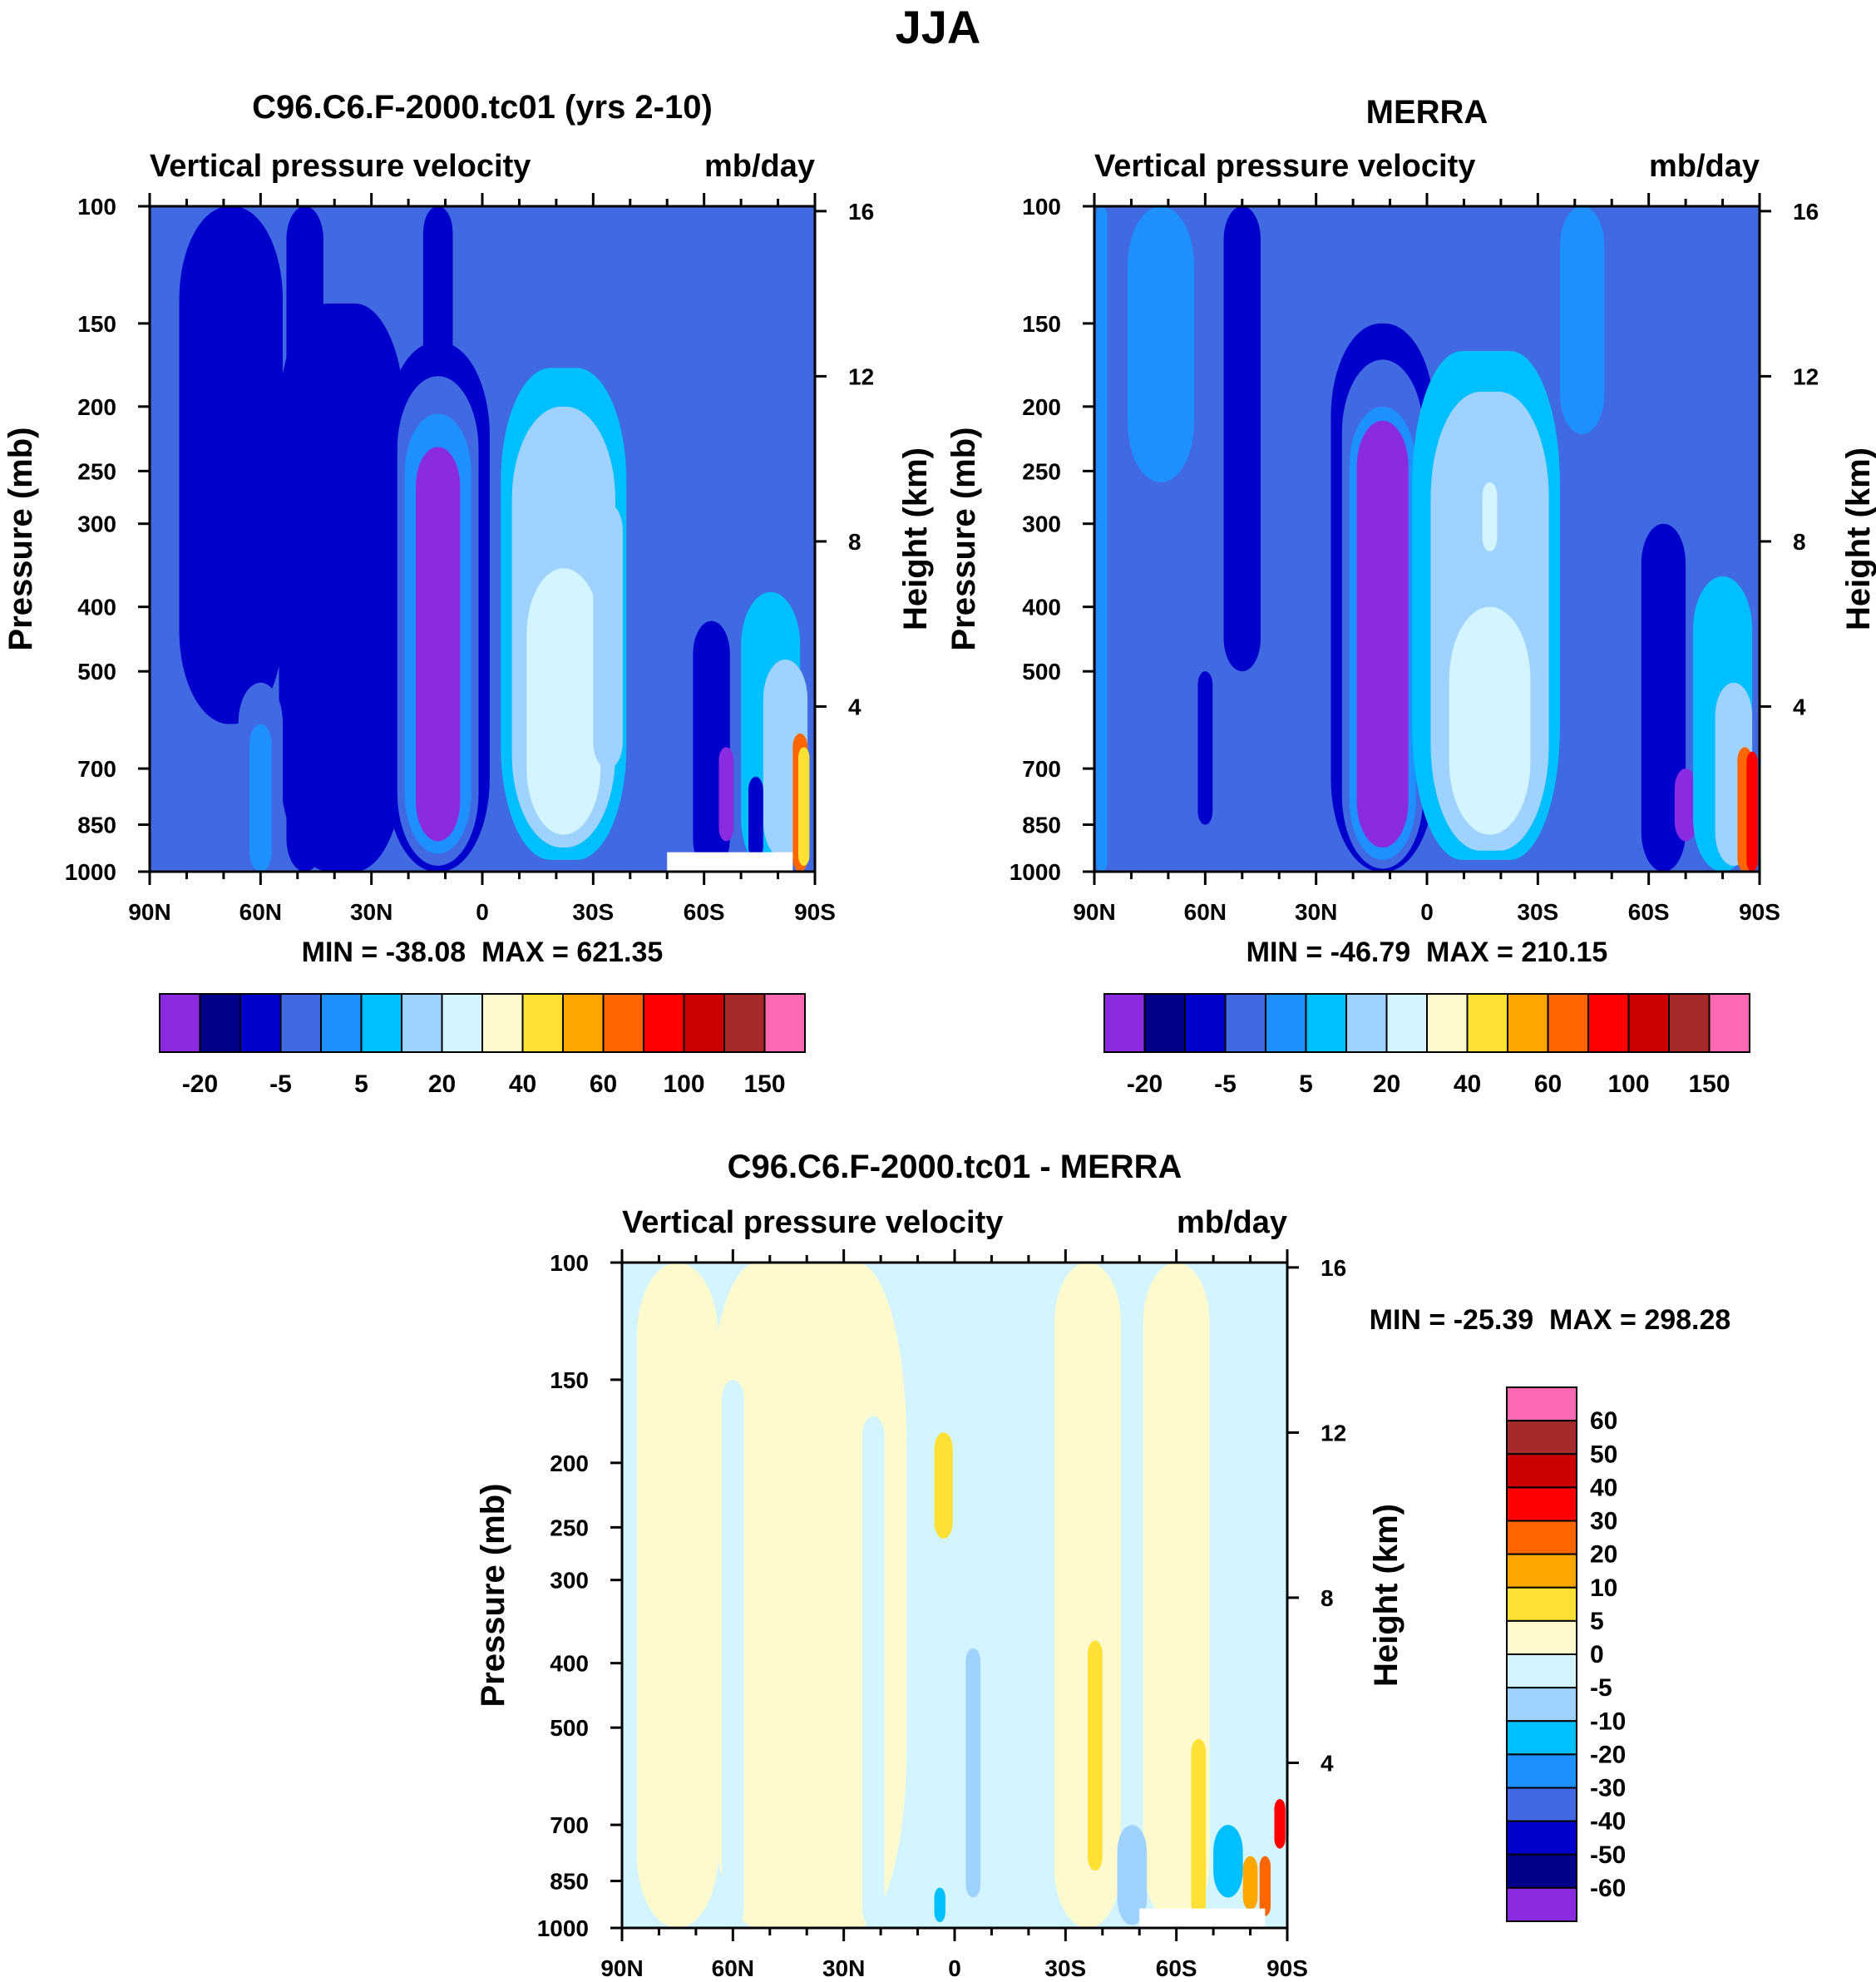 The height and width of the screenshot is (1982, 1876). Describe the element at coordinates (482, 559) in the screenshot. I see `x-axis: 90N 60N 30N 0 30S 60S 90S` at that location.